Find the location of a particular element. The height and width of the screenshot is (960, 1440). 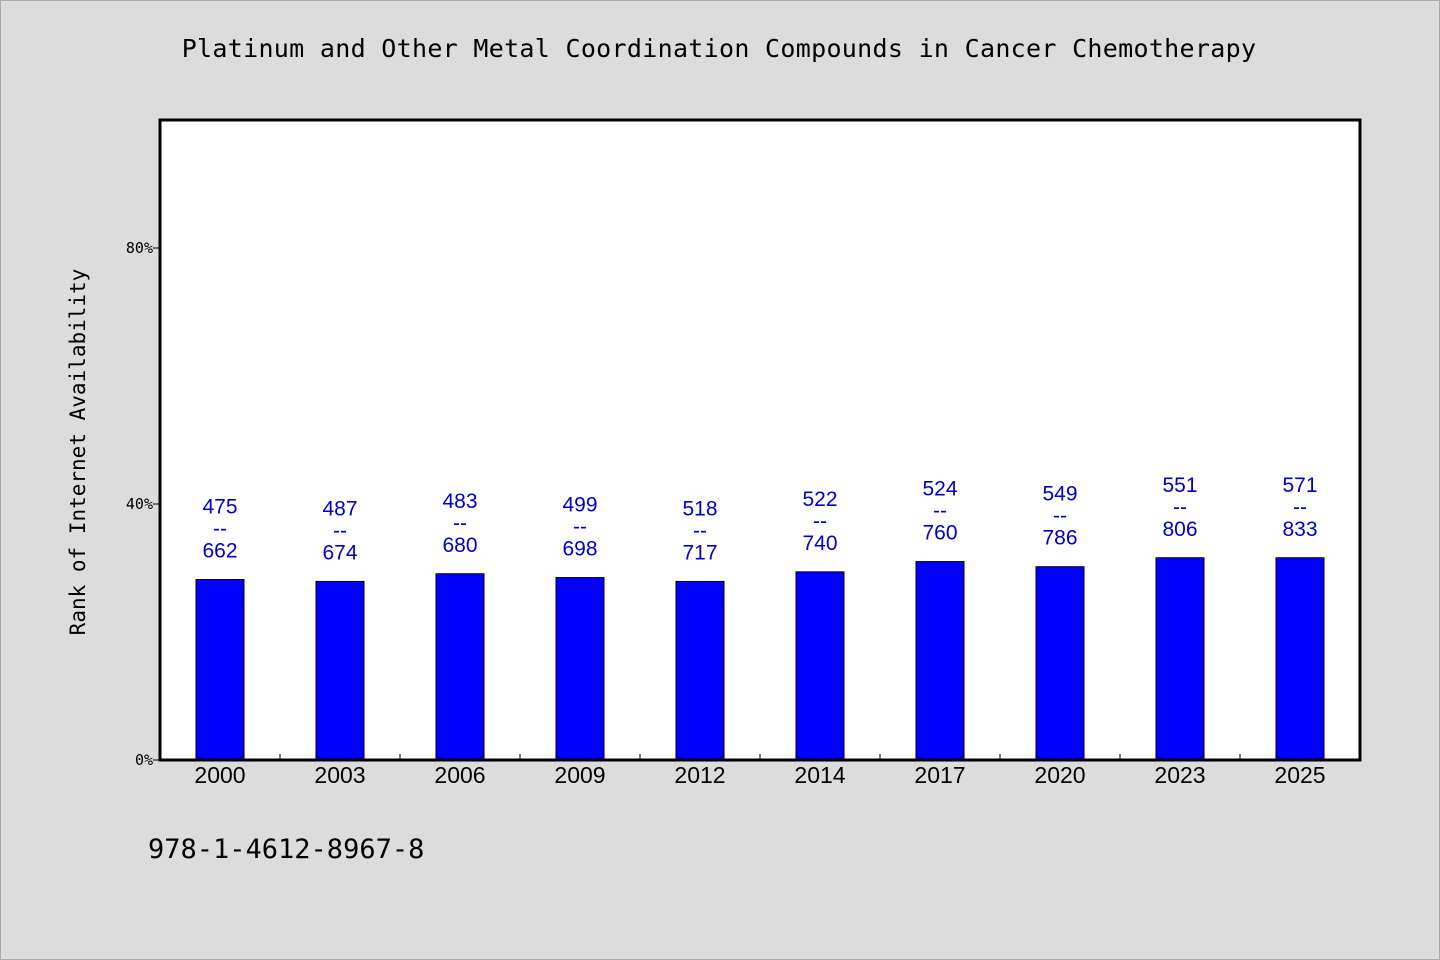

data-label-high: 760 is located at coordinates (939, 533).